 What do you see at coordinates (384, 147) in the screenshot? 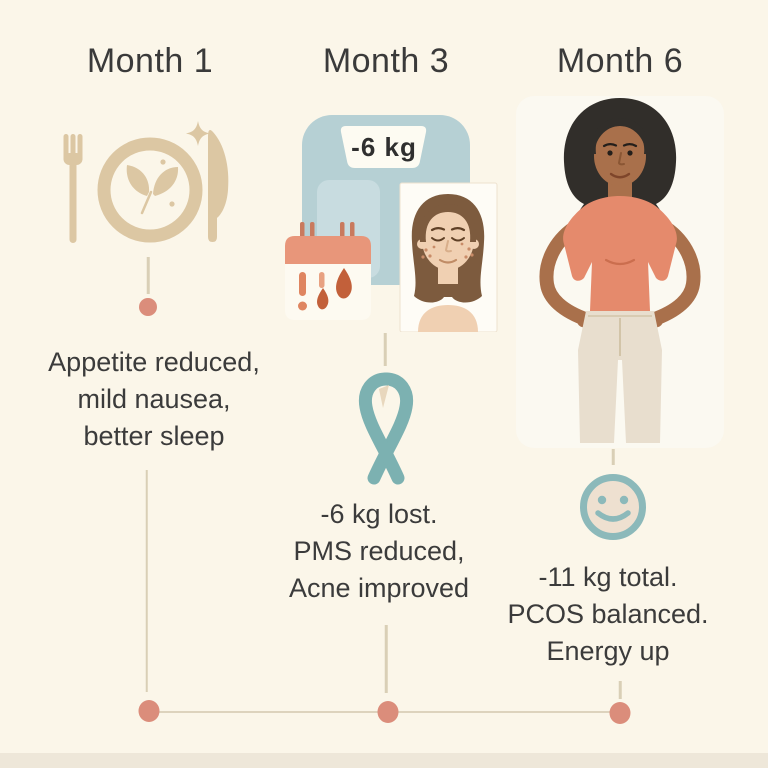
I see `scale-display-value: -6 kg` at bounding box center [384, 147].